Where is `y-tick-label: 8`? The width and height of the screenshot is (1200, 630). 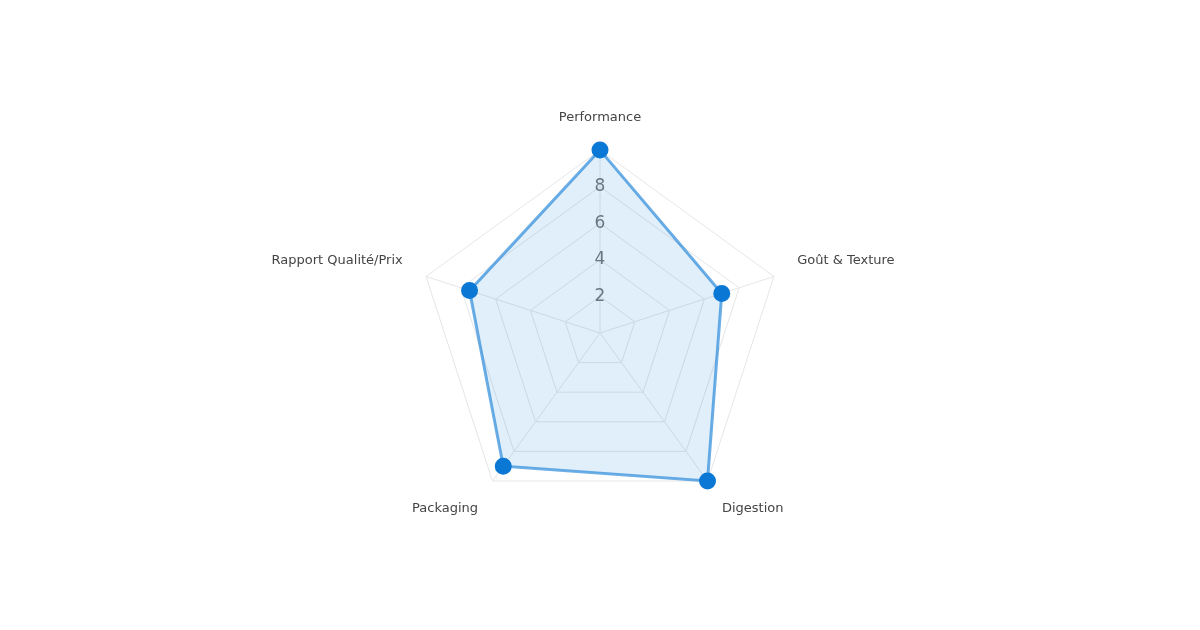
y-tick-label: 8 is located at coordinates (600, 185).